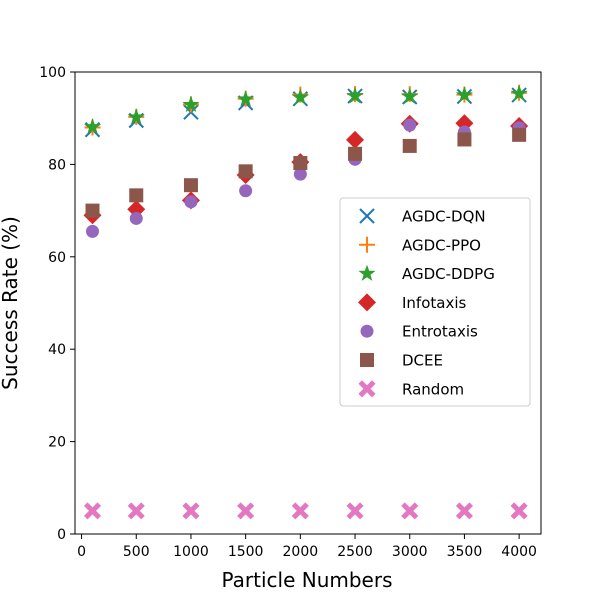 This screenshot has width=600, height=600. I want to click on legend-item: AGDC-DQN, so click(422, 217).